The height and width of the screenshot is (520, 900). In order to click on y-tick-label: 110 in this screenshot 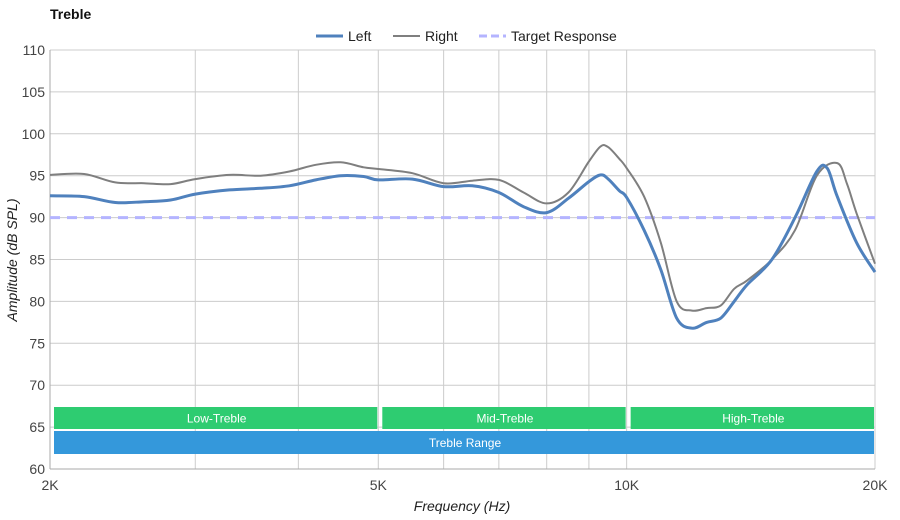, I will do `click(34, 50)`.